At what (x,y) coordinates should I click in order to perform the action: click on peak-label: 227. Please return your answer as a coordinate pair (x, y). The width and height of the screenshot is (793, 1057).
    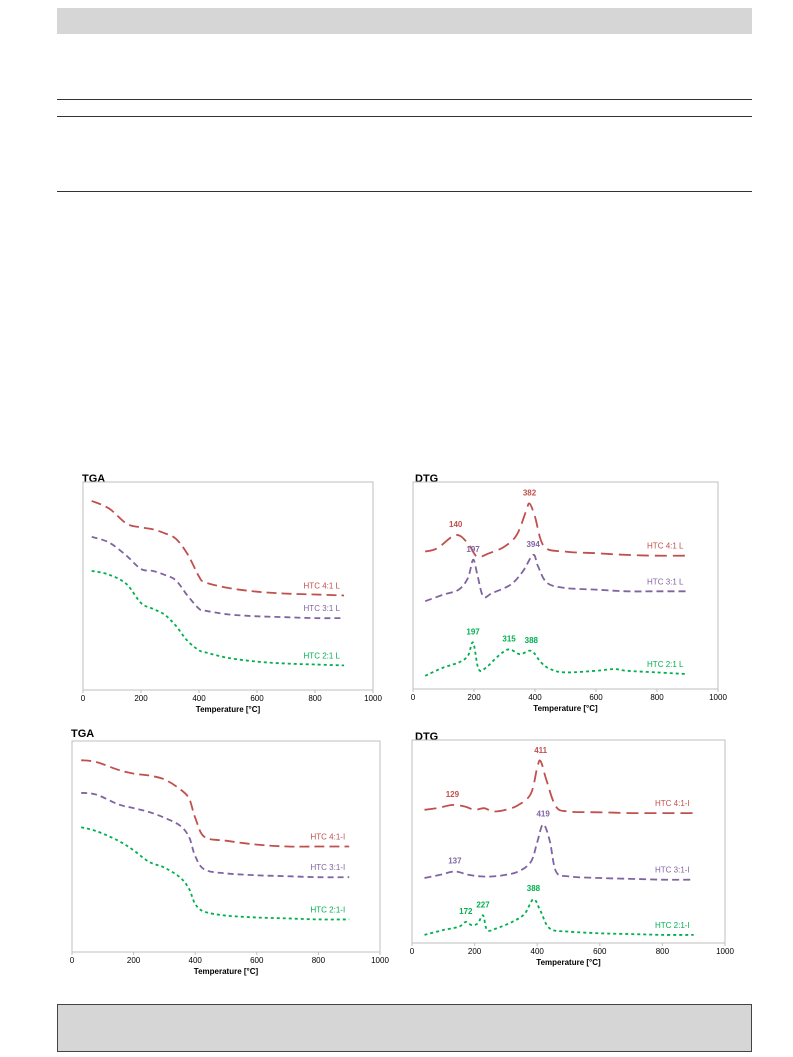
    Looking at the image, I should click on (483, 904).